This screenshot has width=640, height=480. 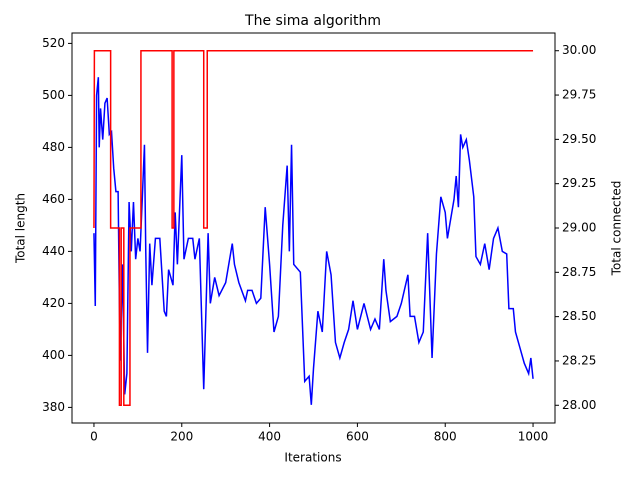 I want to click on y2-tick-label: 28.75, so click(x=579, y=272).